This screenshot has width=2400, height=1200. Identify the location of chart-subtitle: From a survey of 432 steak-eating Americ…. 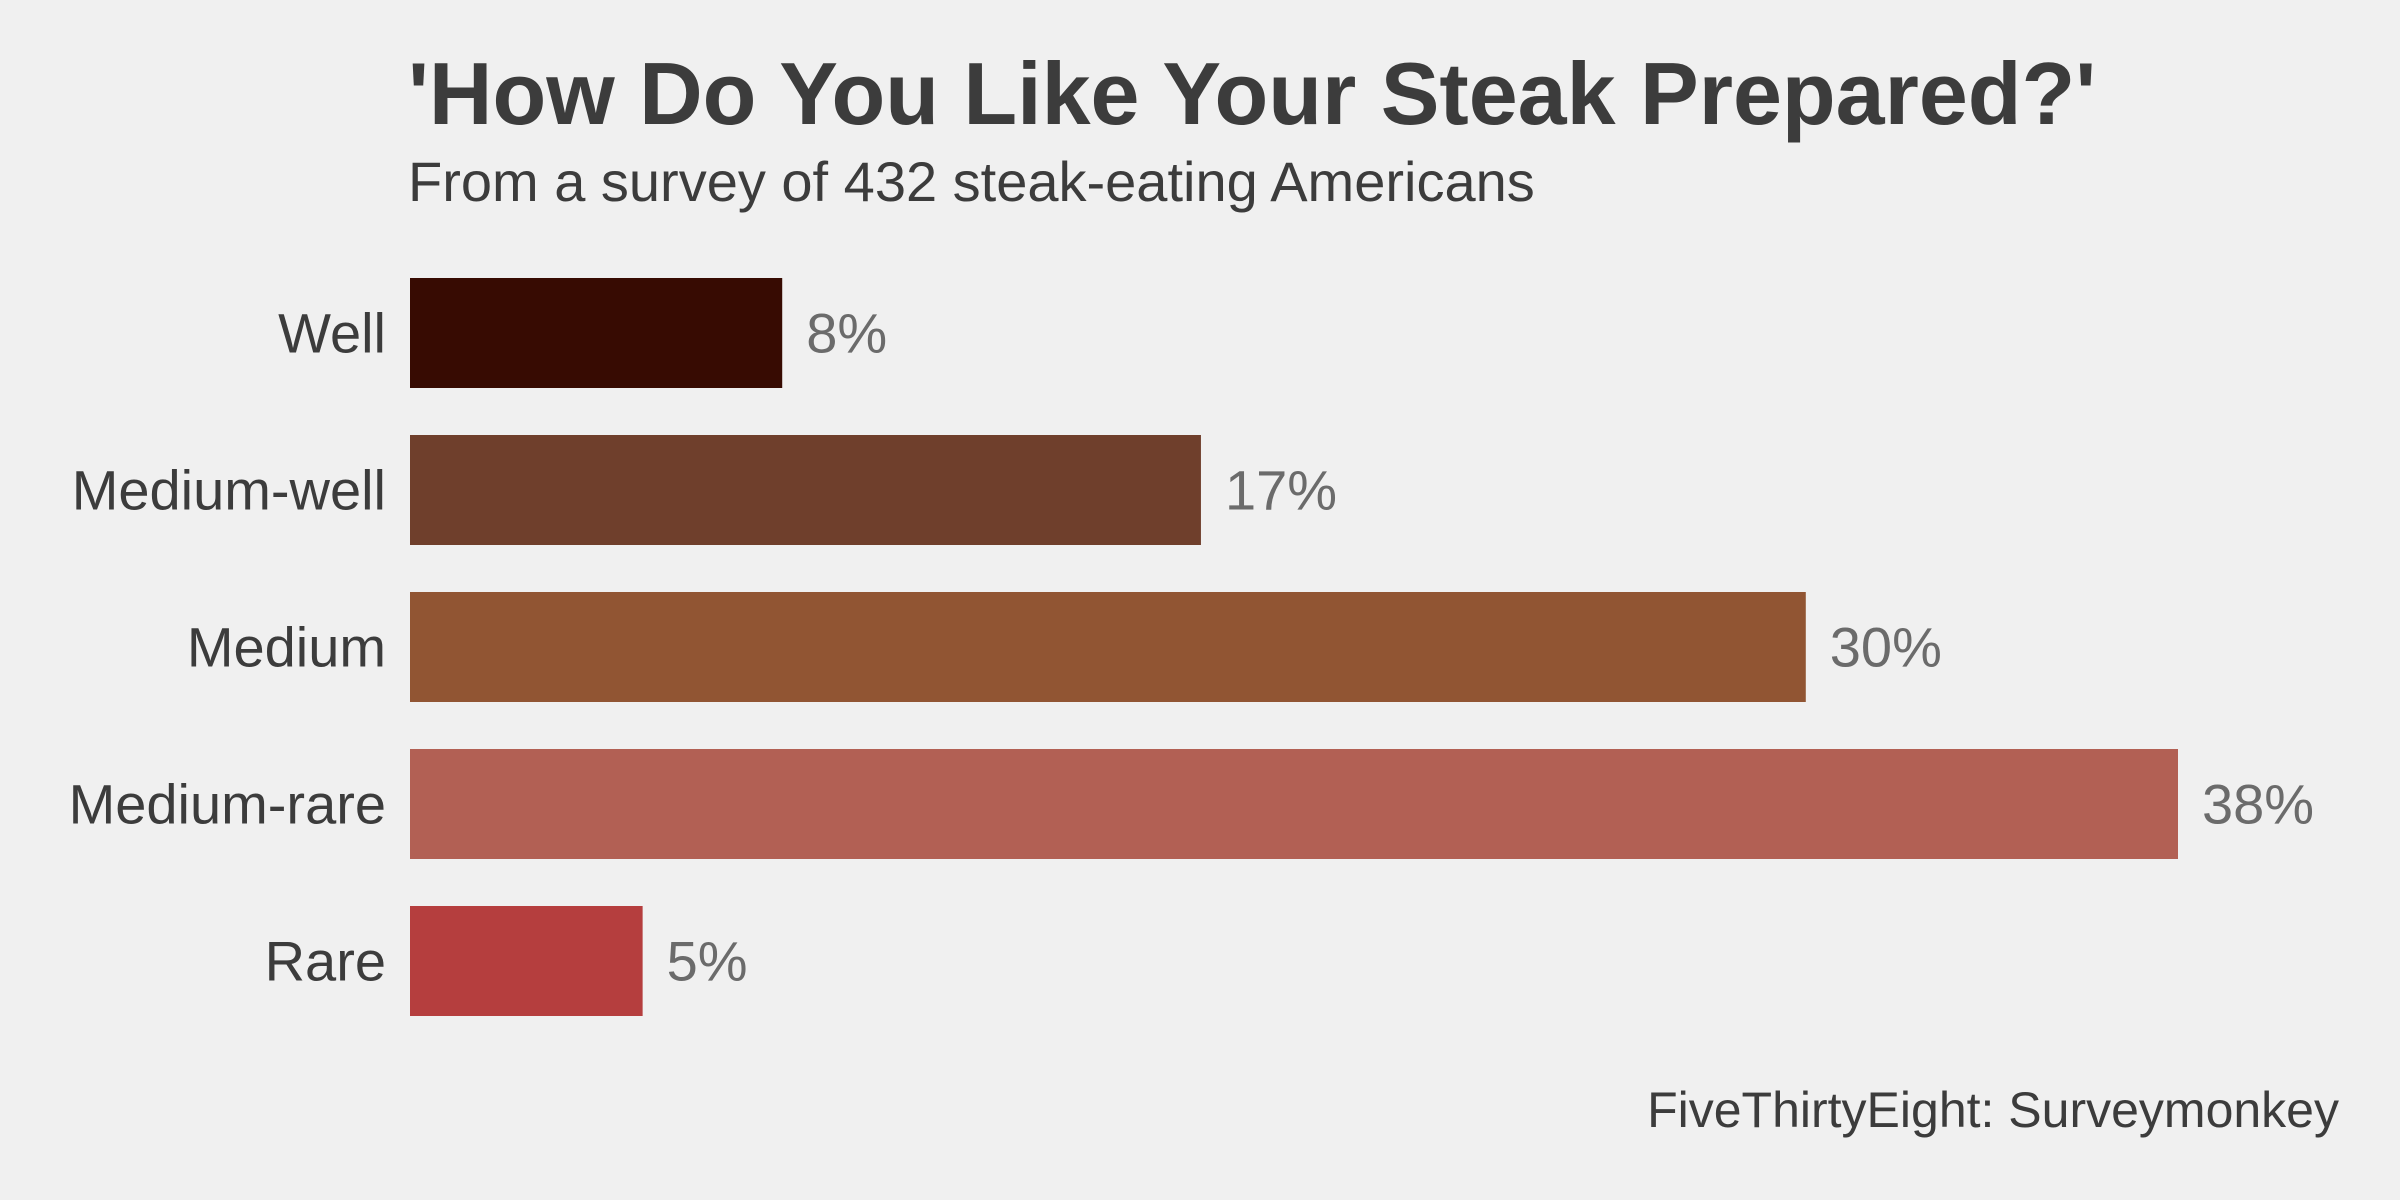
(971, 181).